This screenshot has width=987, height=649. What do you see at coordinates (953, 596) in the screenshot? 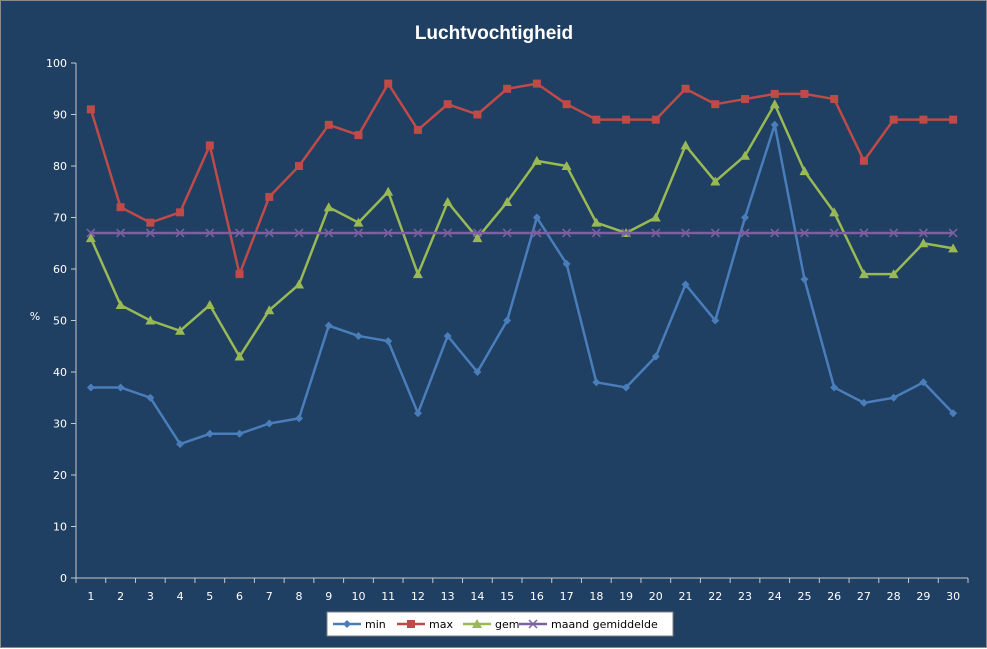
I see `x-tick-label: 30` at bounding box center [953, 596].